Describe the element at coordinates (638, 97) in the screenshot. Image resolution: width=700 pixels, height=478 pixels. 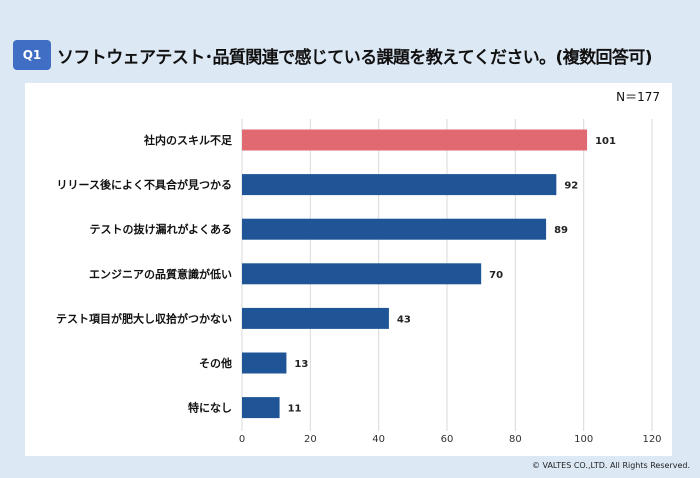
I see `sample-size-label: N＝177` at that location.